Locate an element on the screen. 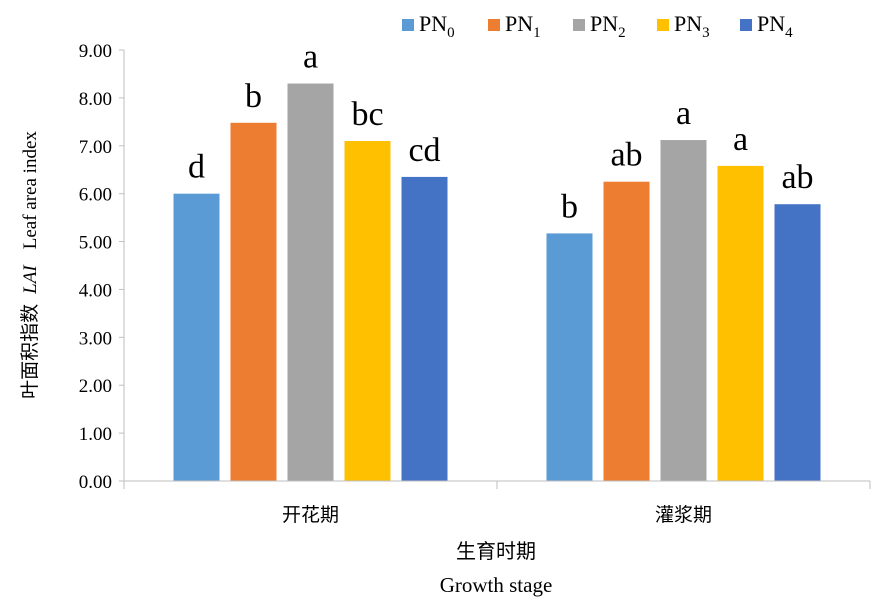 This screenshot has height=610, width=886. y-tick-label: 5.00 is located at coordinates (95, 243).